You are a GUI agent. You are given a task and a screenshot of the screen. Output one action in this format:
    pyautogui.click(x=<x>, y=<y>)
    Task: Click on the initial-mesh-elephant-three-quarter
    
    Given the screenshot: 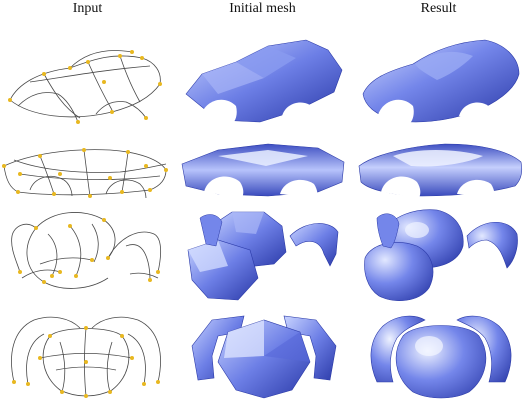 What is the action you would take?
    pyautogui.click(x=263, y=256)
    